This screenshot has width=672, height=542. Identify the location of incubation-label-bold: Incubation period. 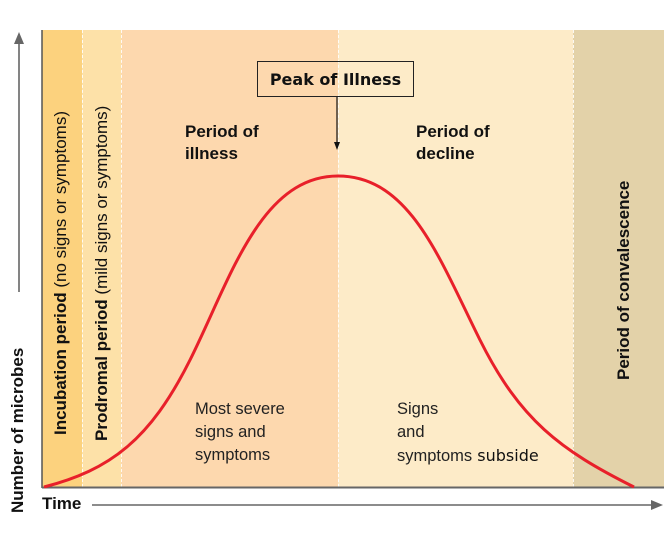
(60, 363).